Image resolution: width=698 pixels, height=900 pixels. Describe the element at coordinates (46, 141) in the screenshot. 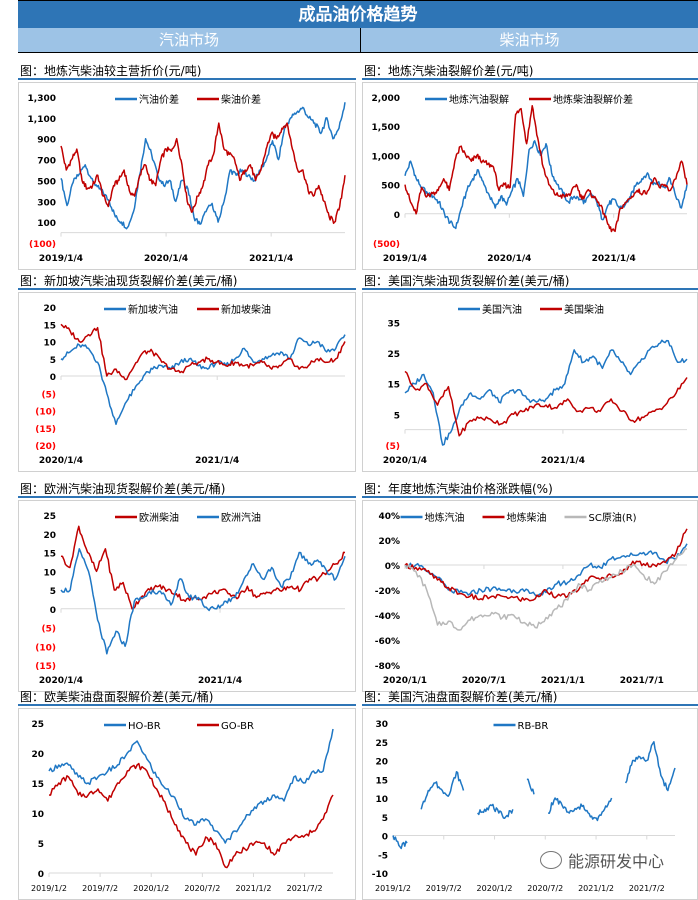

I see `y-tick-label: 900` at that location.